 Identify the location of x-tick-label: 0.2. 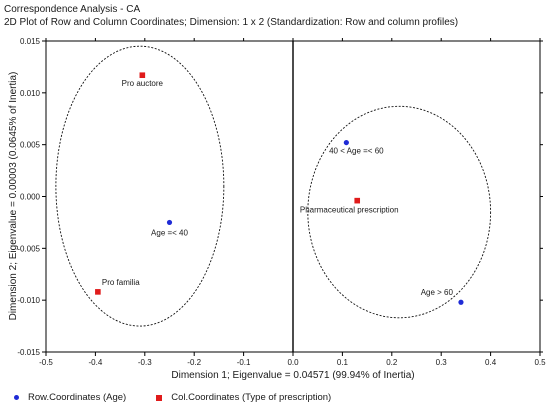
(392, 362).